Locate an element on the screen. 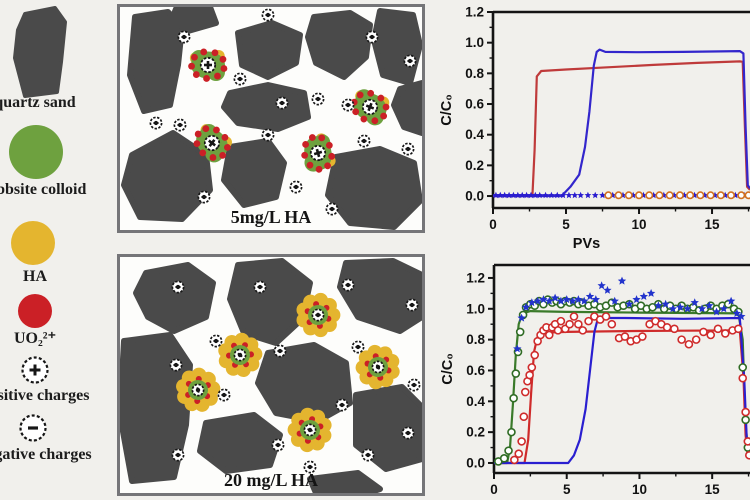 This screenshot has width=750, height=500. series-blue-breakthrough-line is located at coordinates (621, 123).